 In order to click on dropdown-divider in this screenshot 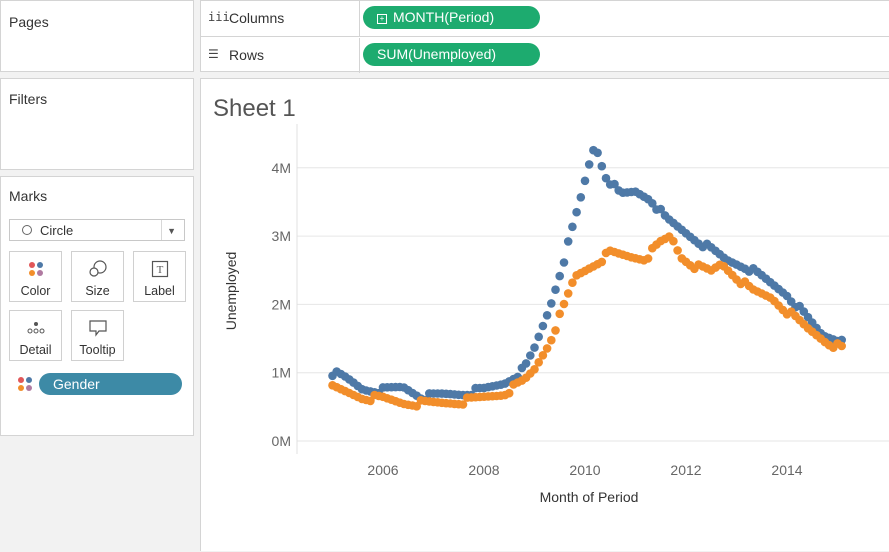, I will do `click(161, 230)`.